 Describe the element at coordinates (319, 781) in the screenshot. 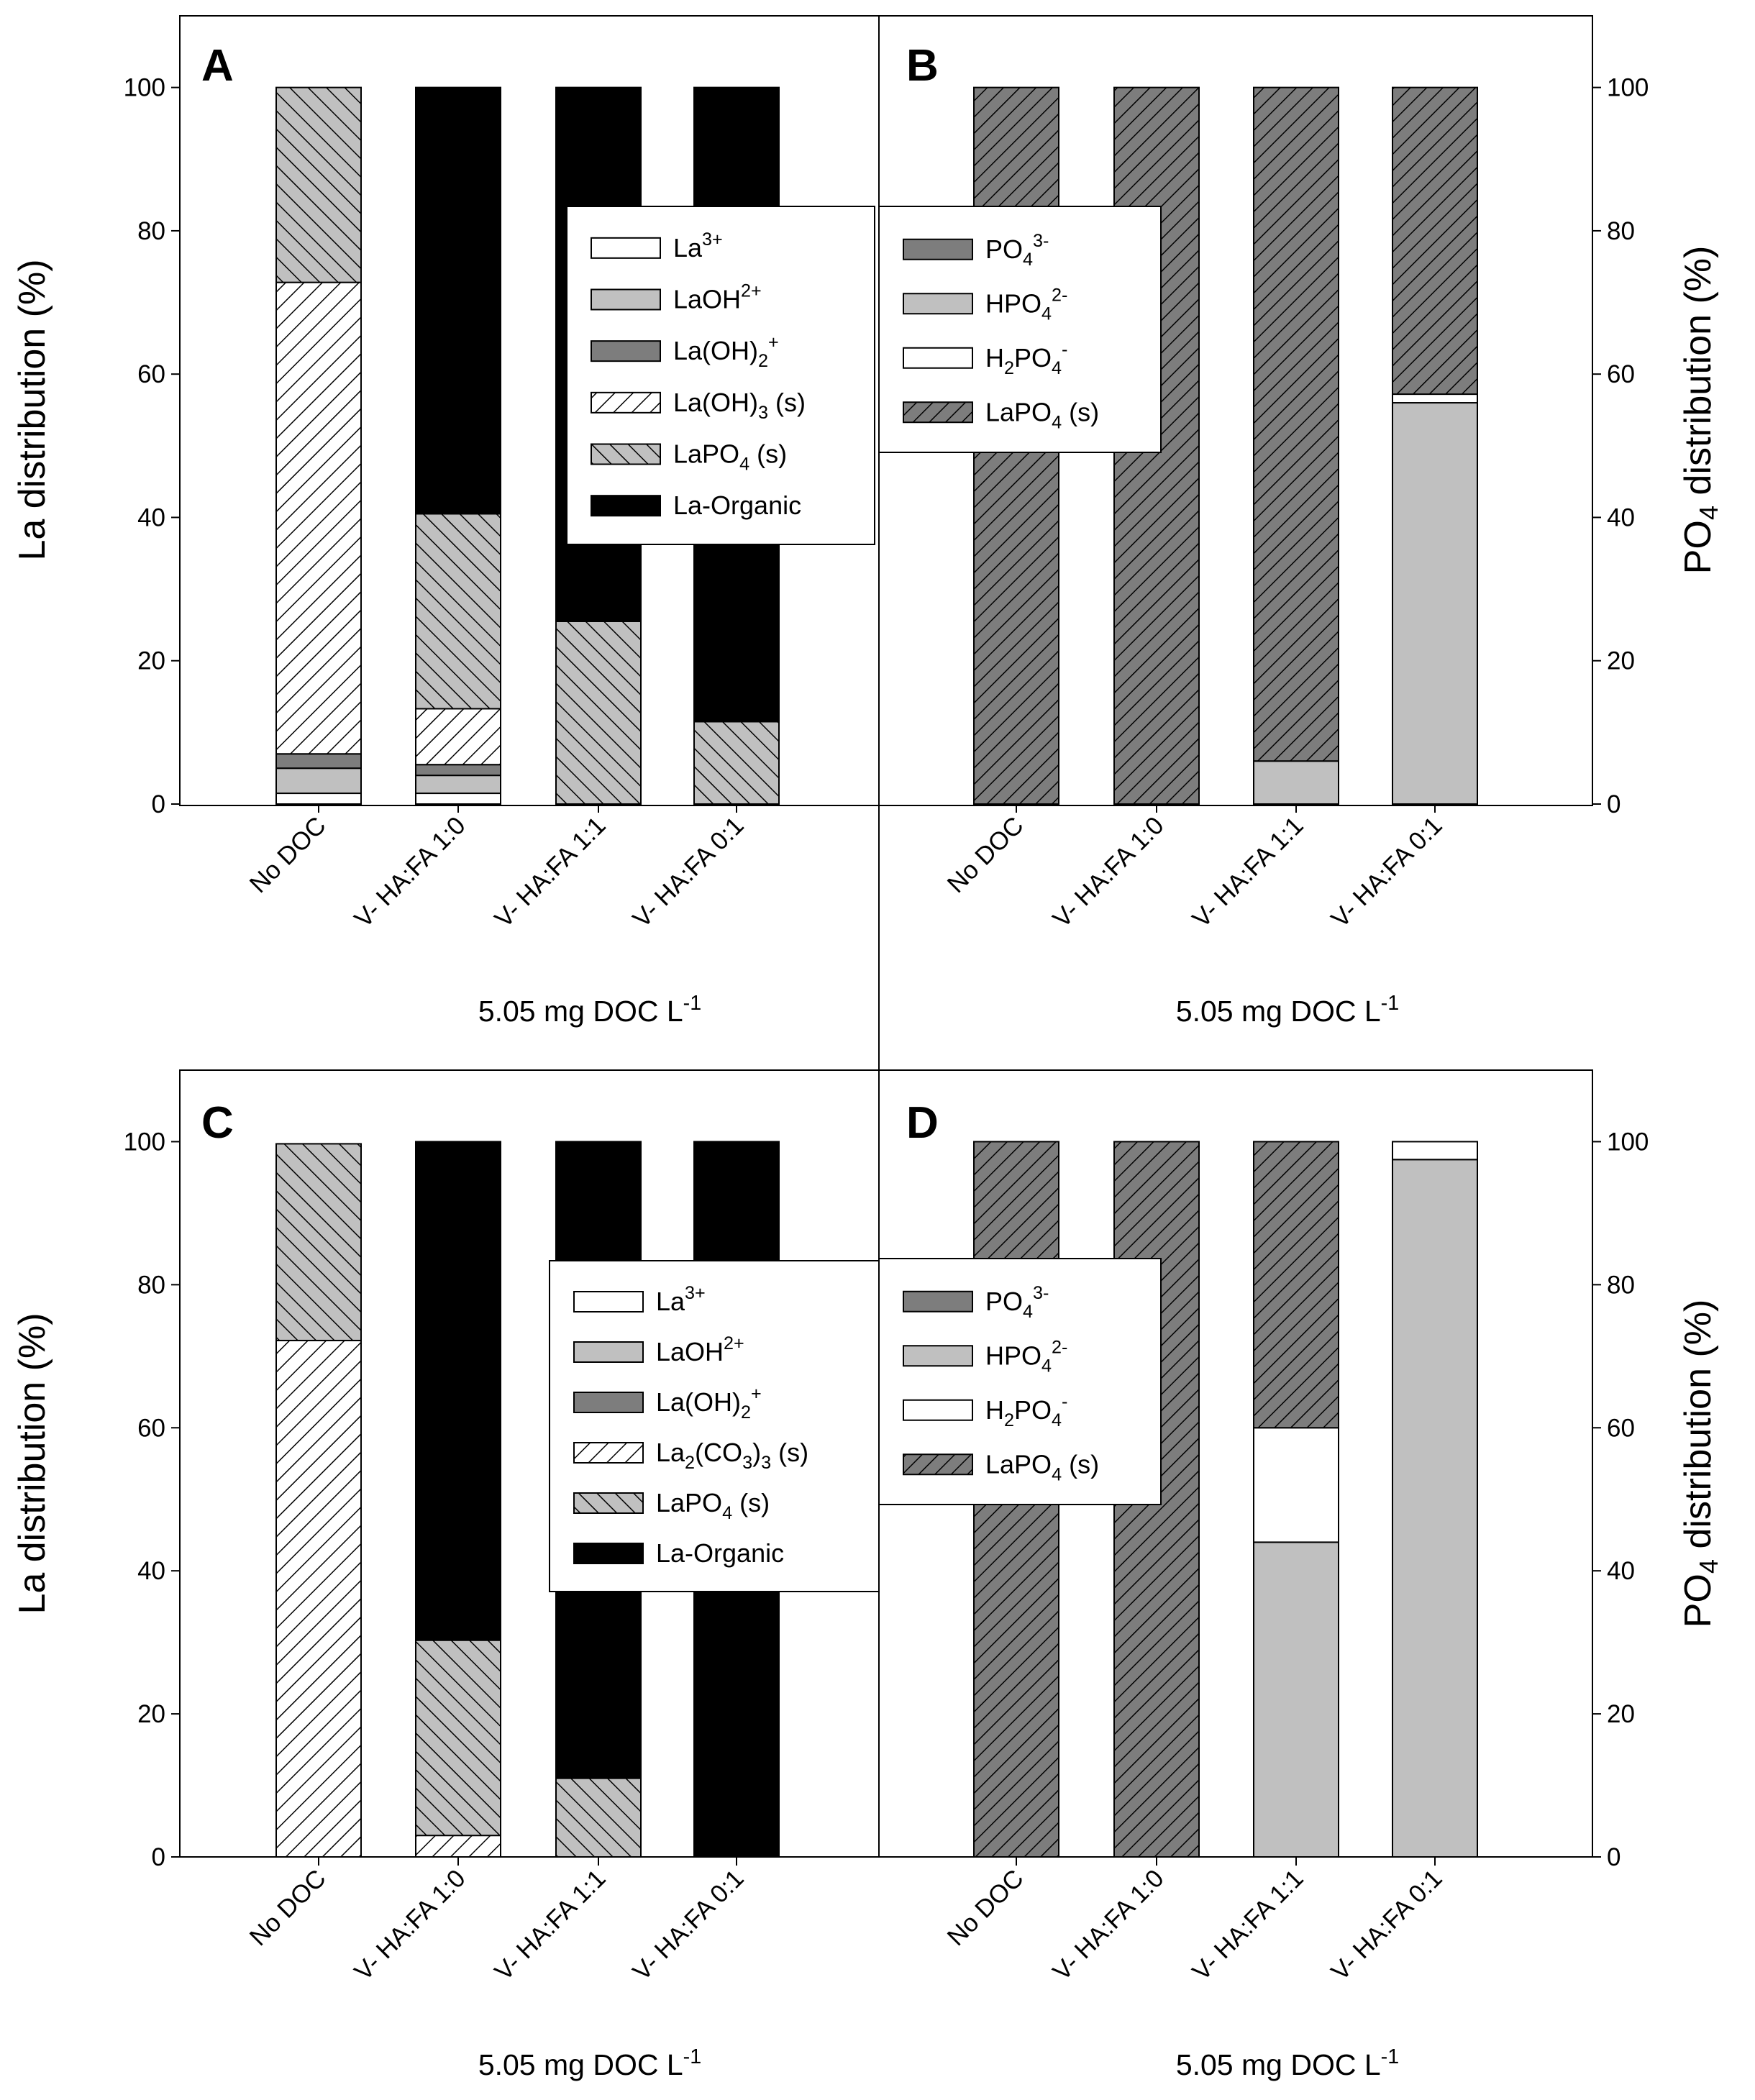

I see `bar-laoh2-no-doc` at that location.